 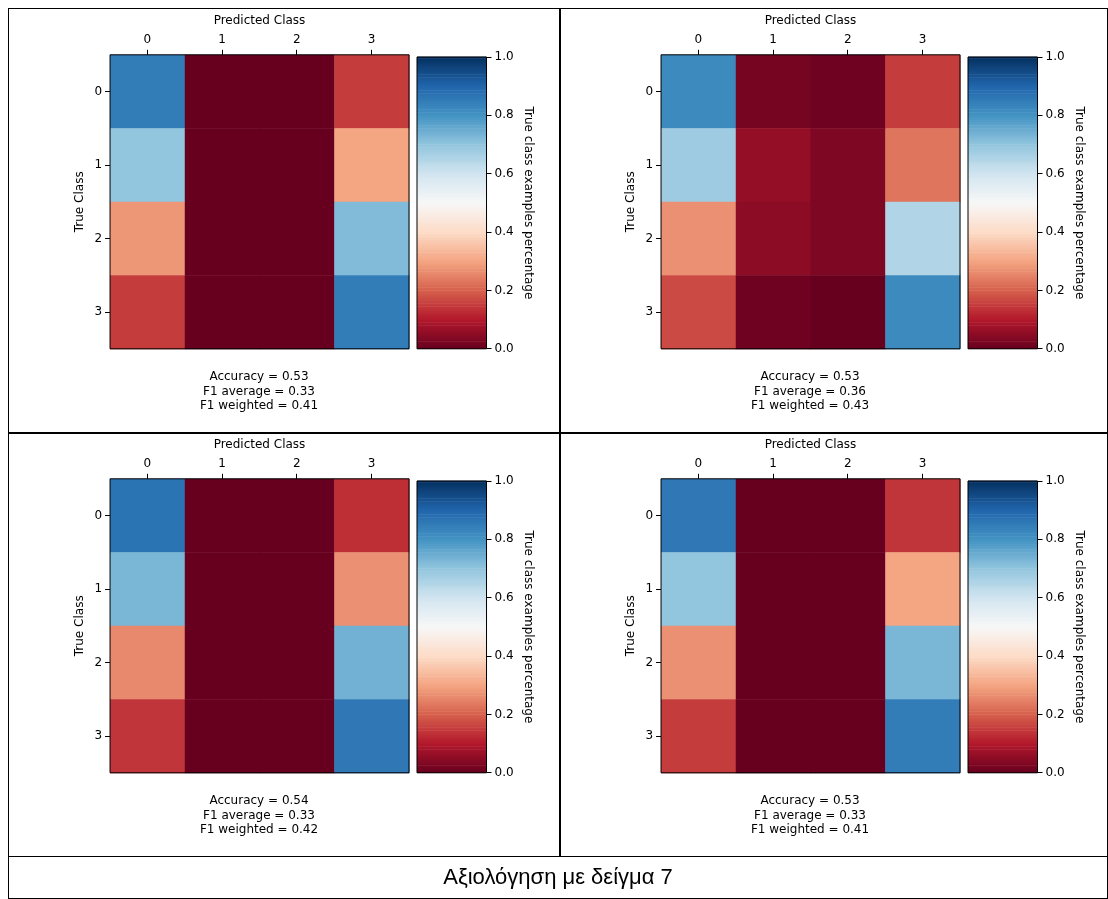 What do you see at coordinates (259, 829) in the screenshot?
I see `text: F1 weighted = 0.42` at bounding box center [259, 829].